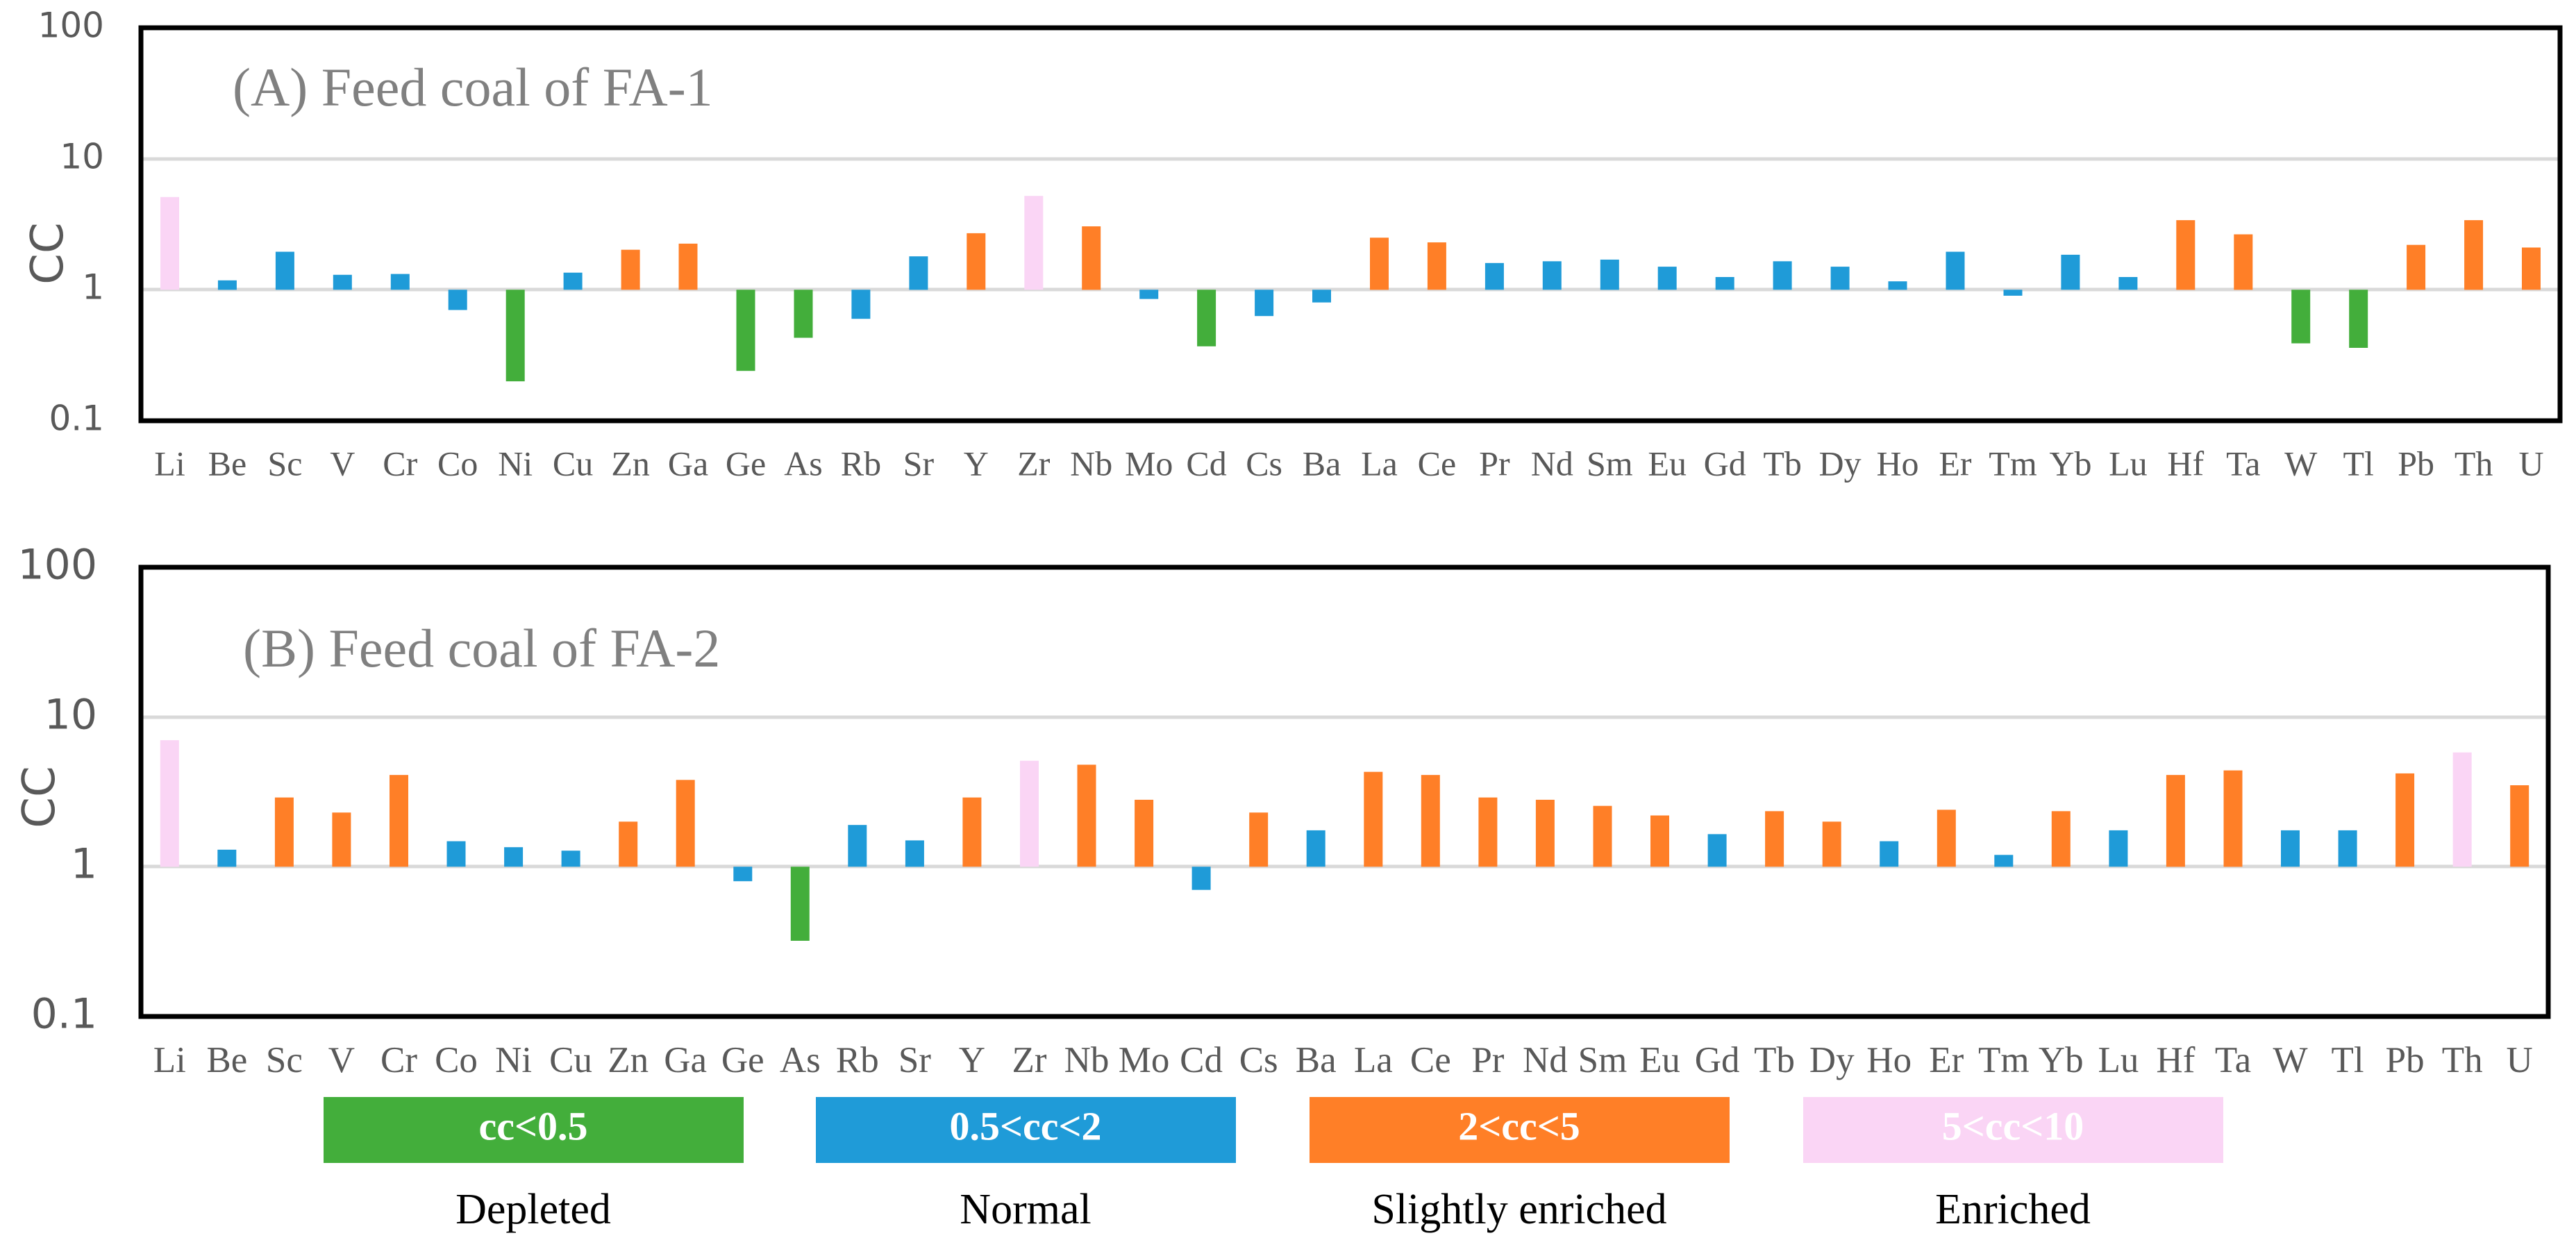  I want to click on x-tick-label-ba: Ba, so click(1316, 1060).